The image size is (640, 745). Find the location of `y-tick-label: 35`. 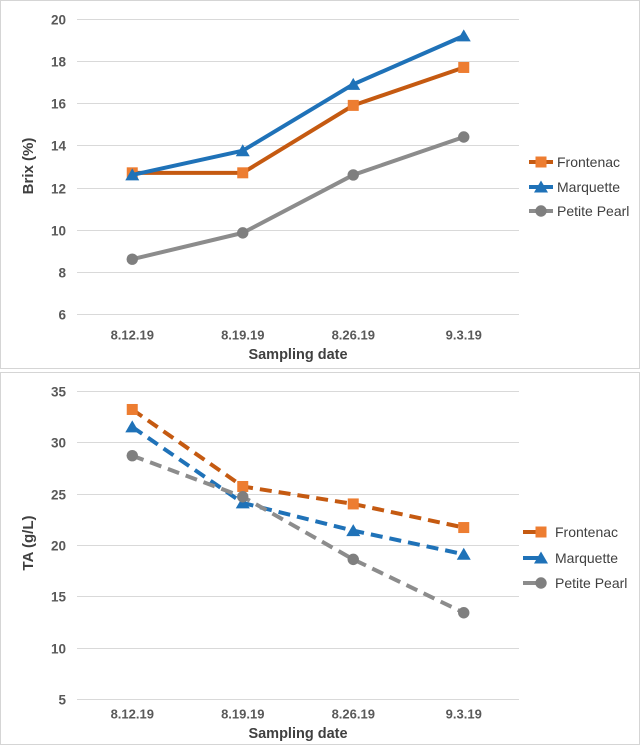

y-tick-label: 35 is located at coordinates (59, 391).